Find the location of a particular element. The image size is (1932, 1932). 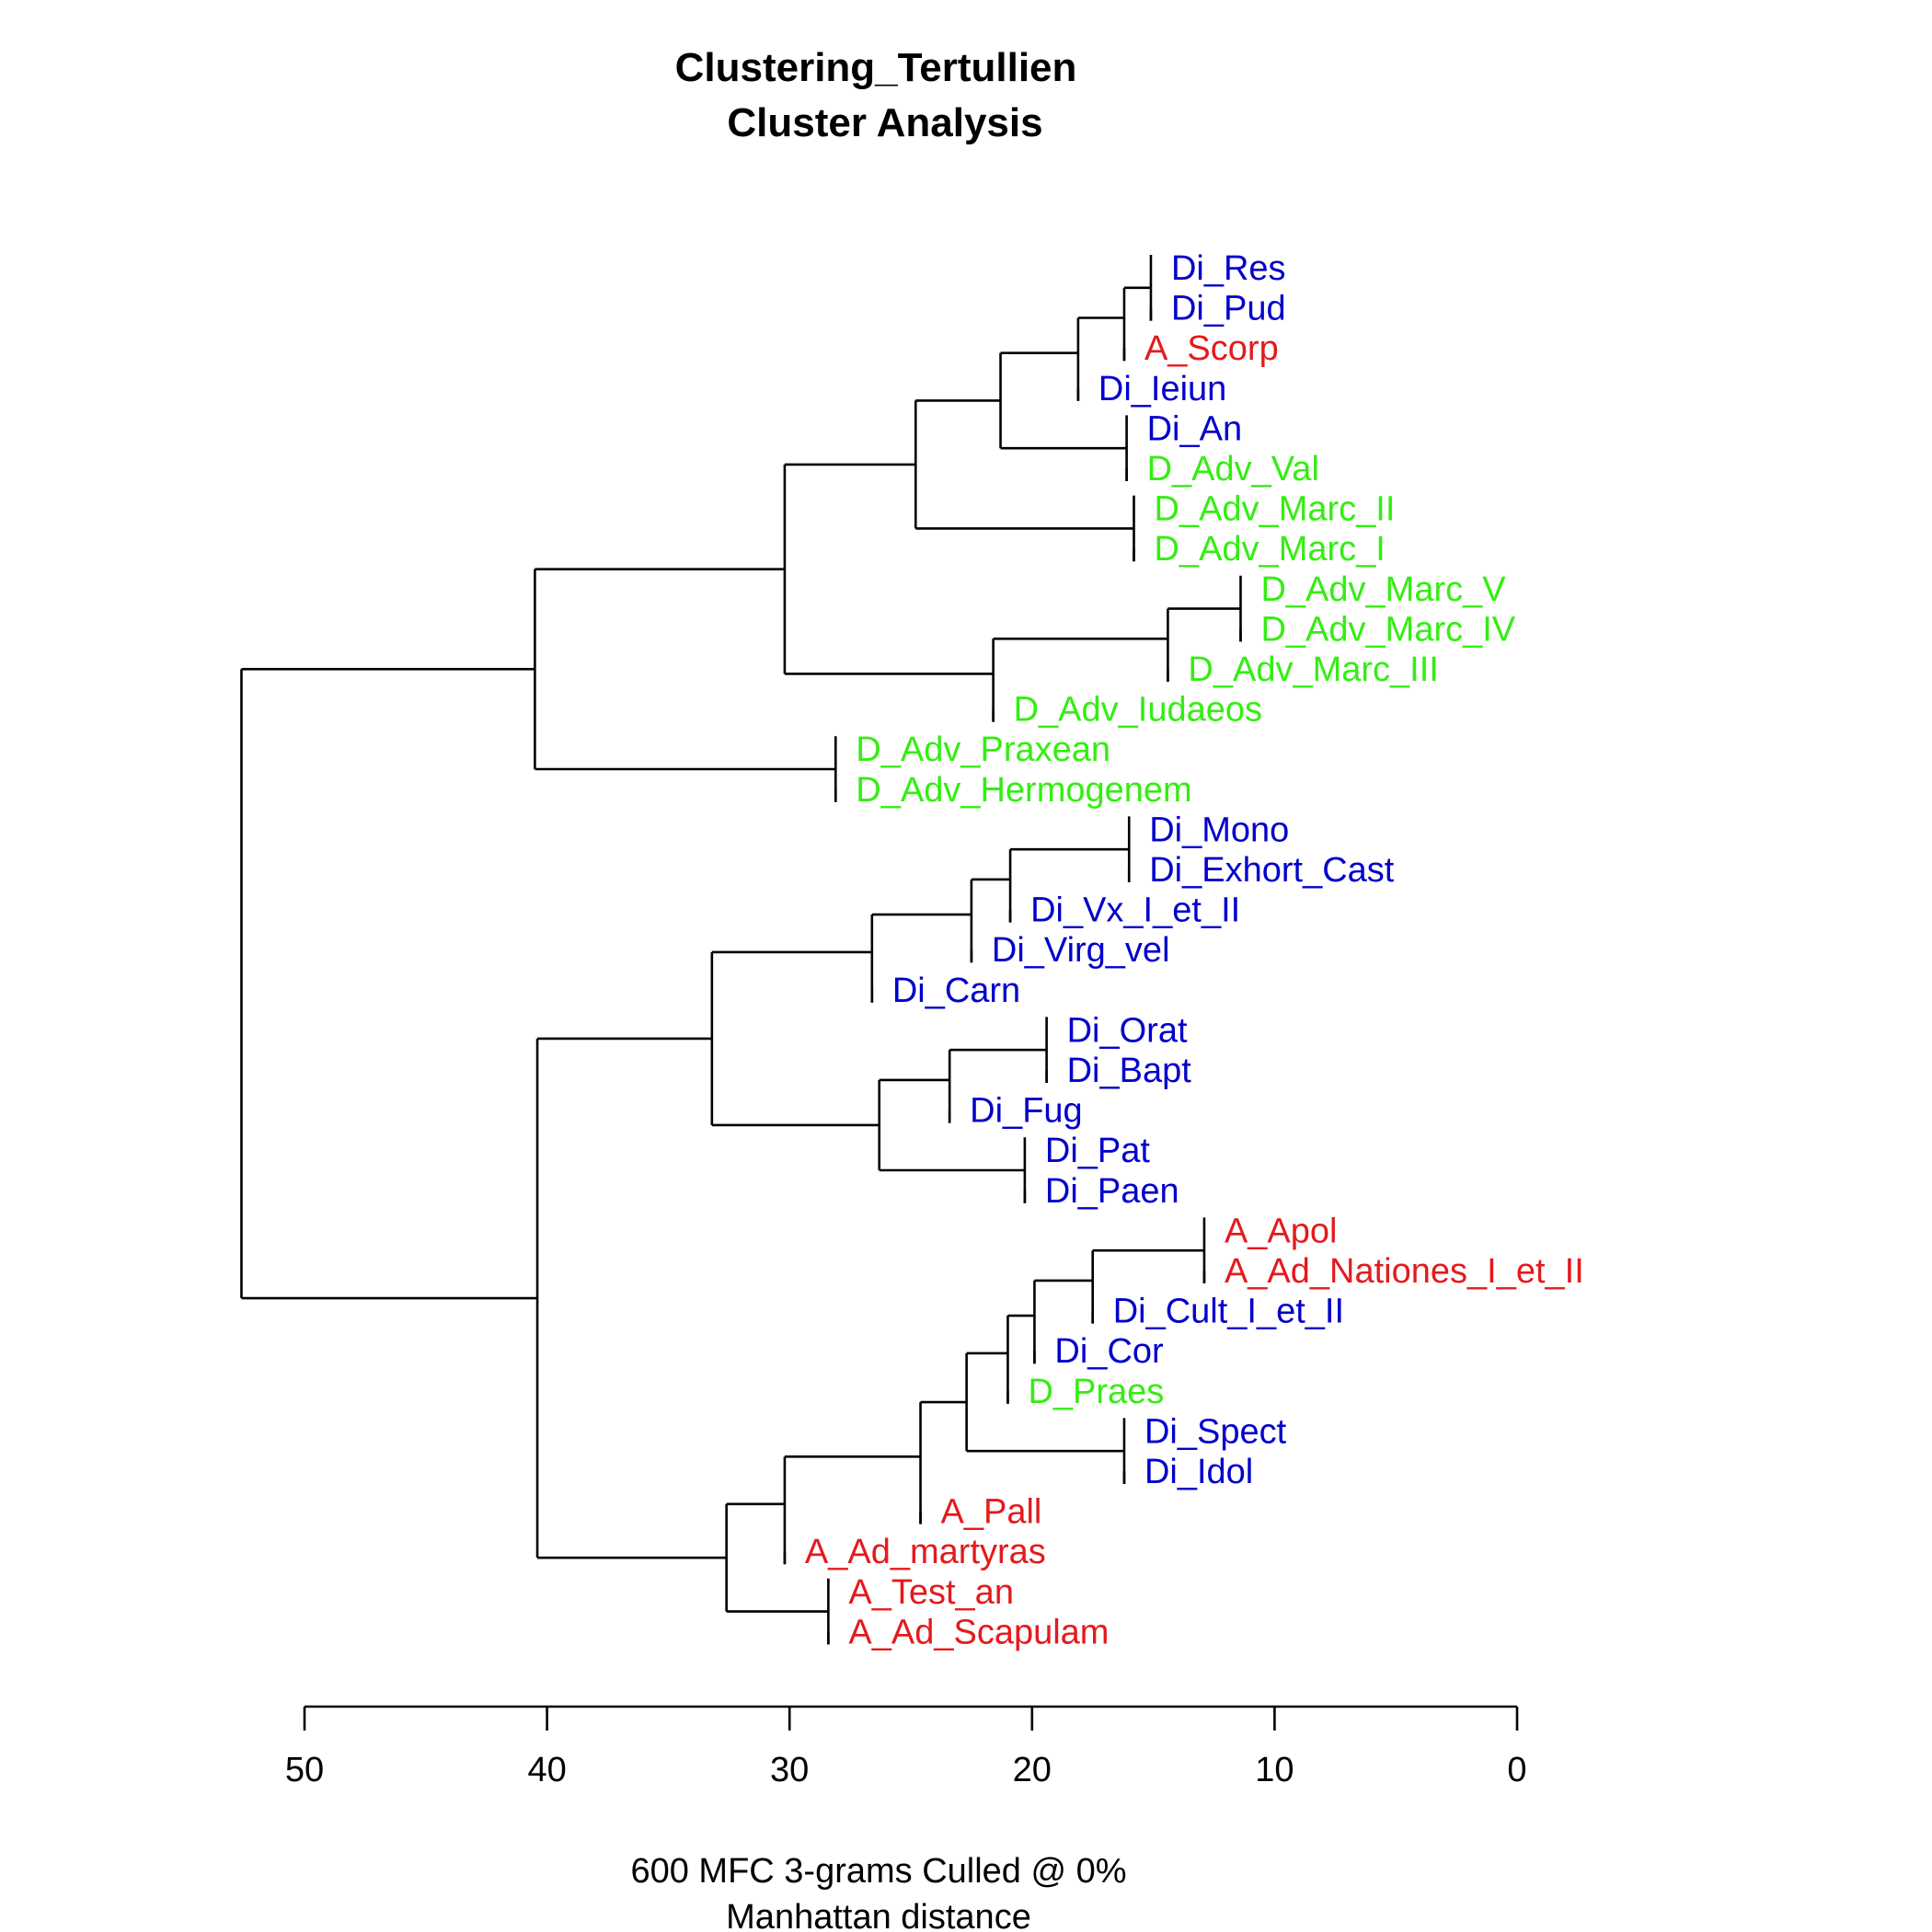

leaf-label-a-pall: A_Pall is located at coordinates (991, 1512).